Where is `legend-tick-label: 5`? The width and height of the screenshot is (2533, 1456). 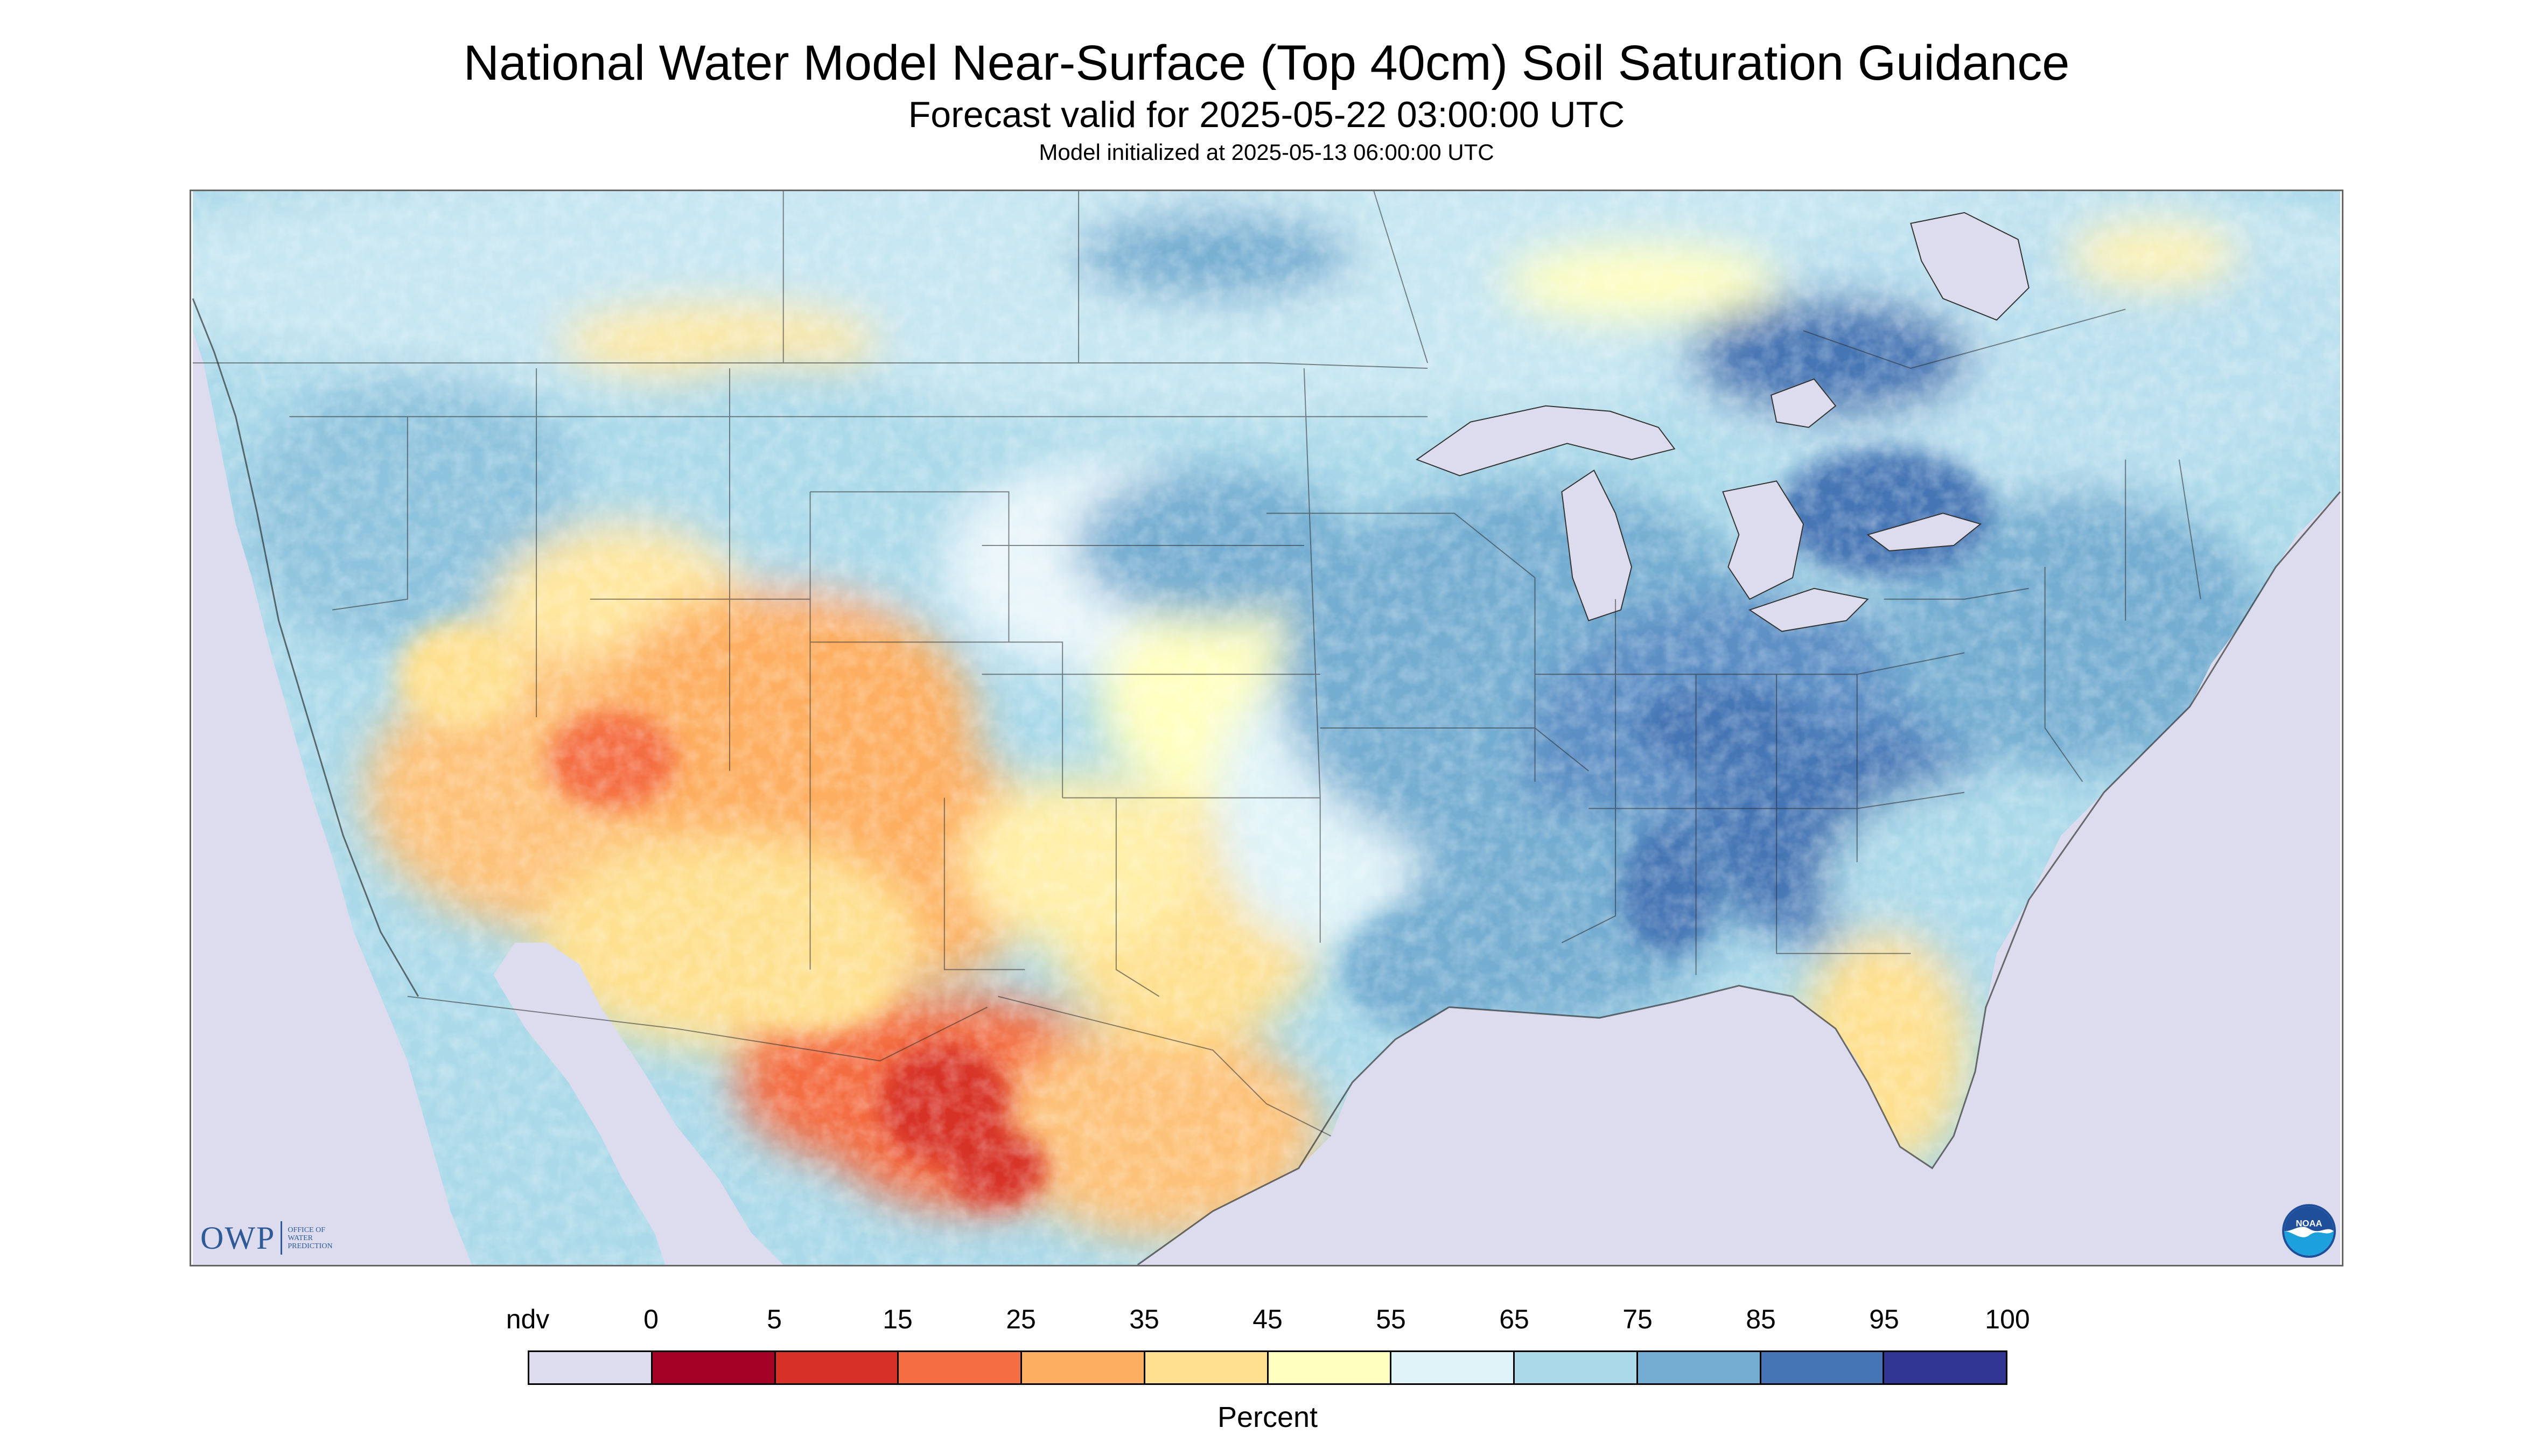 legend-tick-label: 5 is located at coordinates (775, 1319).